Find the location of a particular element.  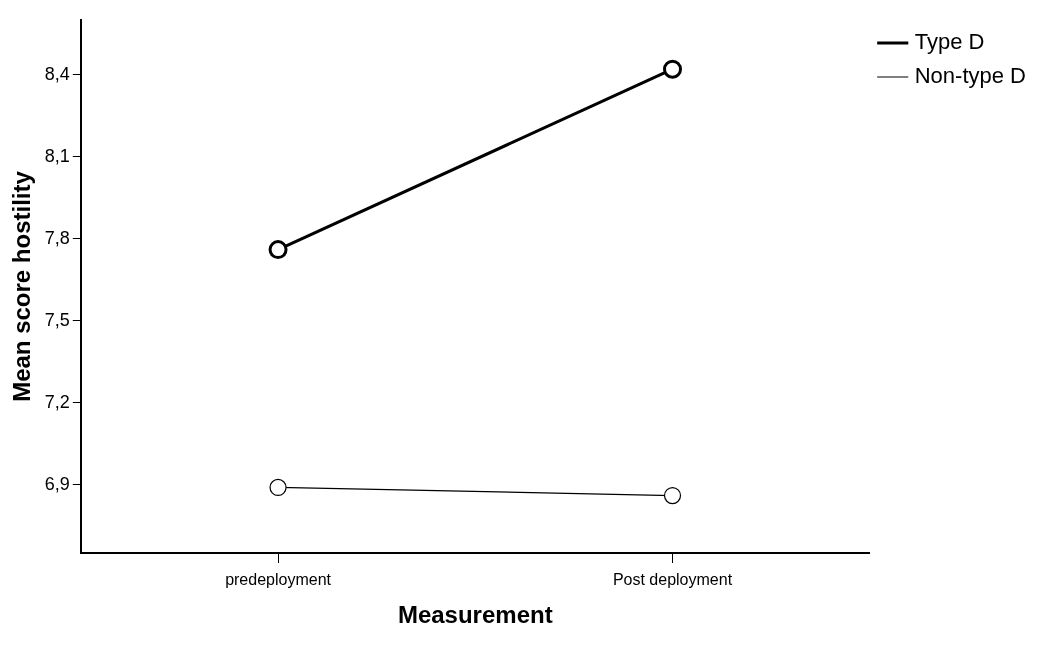

legend-label: Non-type D is located at coordinates (970, 76).